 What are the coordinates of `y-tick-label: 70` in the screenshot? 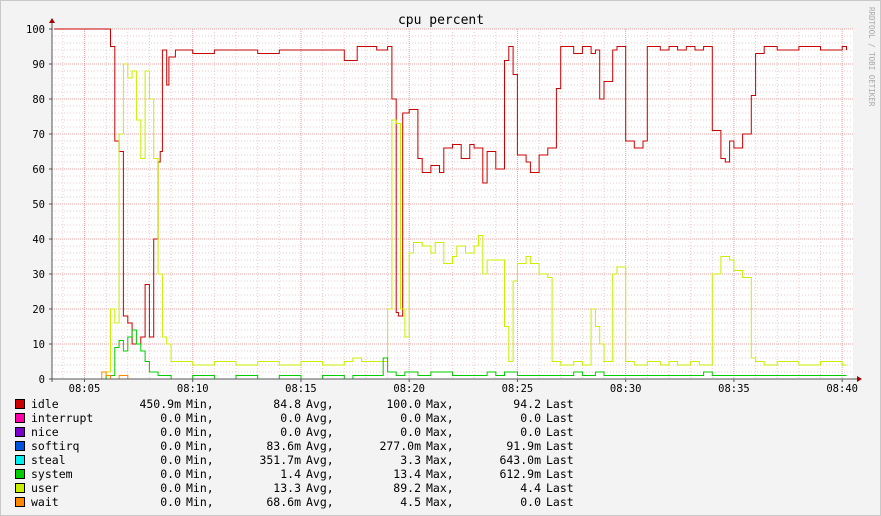 It's located at (38, 135).